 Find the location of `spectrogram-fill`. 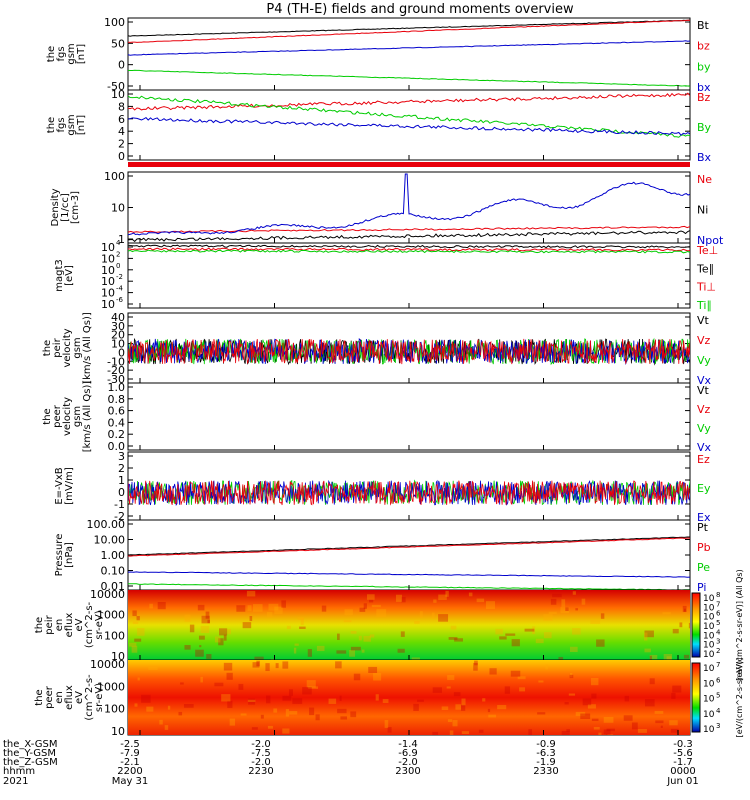

spectrogram-fill is located at coordinates (409, 625).